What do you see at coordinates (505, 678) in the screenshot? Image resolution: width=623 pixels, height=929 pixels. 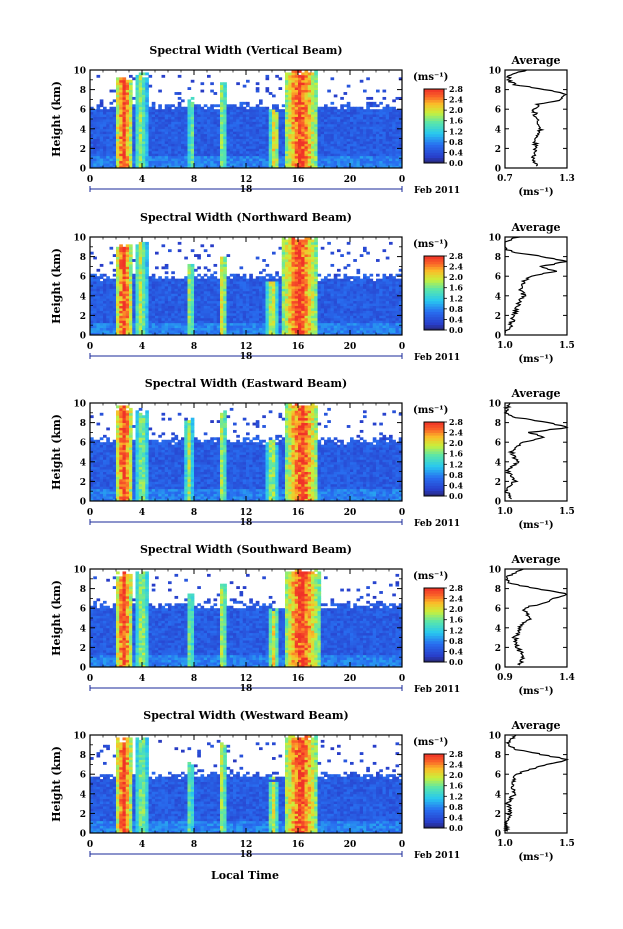 I see `avg-x-tick-label: 0.9` at bounding box center [505, 678].